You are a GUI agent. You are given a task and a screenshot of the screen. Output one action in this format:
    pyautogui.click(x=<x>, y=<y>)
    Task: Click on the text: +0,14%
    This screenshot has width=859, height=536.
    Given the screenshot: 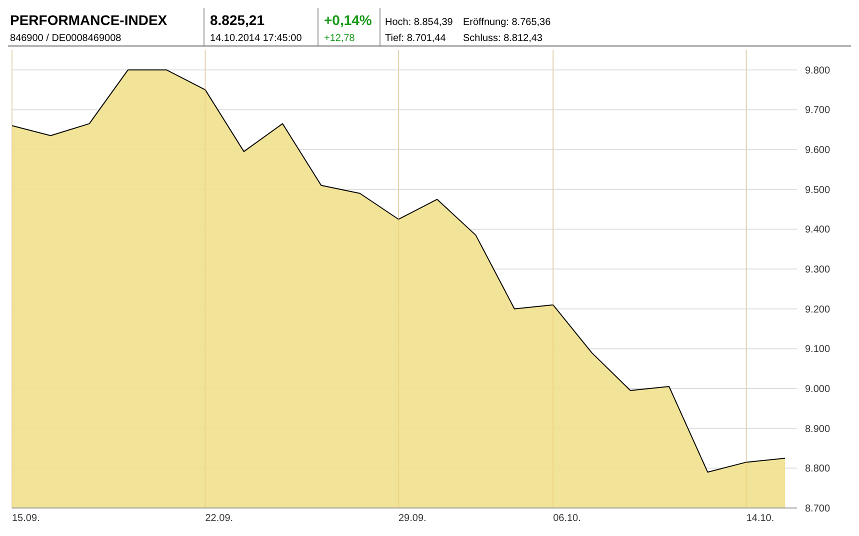 What is the action you would take?
    pyautogui.click(x=348, y=20)
    